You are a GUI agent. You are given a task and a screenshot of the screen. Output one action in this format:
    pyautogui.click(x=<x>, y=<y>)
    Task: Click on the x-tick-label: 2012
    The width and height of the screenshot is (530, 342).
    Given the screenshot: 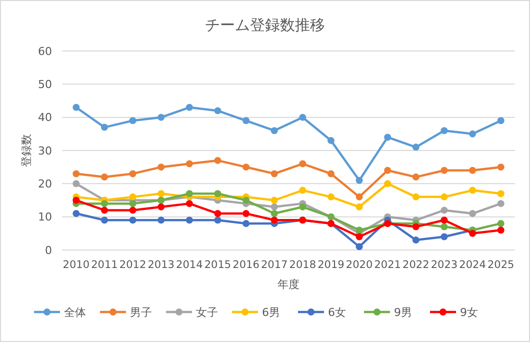 What is the action you would take?
    pyautogui.click(x=132, y=265)
    